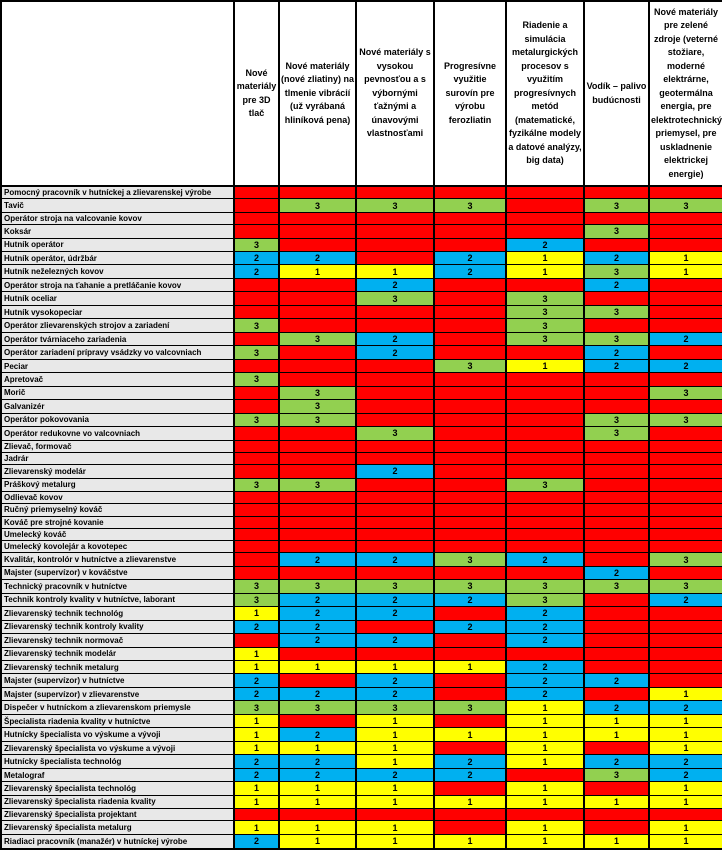 The height and width of the screenshot is (850, 722). What do you see at coordinates (117, 680) in the screenshot?
I see `row-label: Majster (supervízor) v hutníctve` at bounding box center [117, 680].